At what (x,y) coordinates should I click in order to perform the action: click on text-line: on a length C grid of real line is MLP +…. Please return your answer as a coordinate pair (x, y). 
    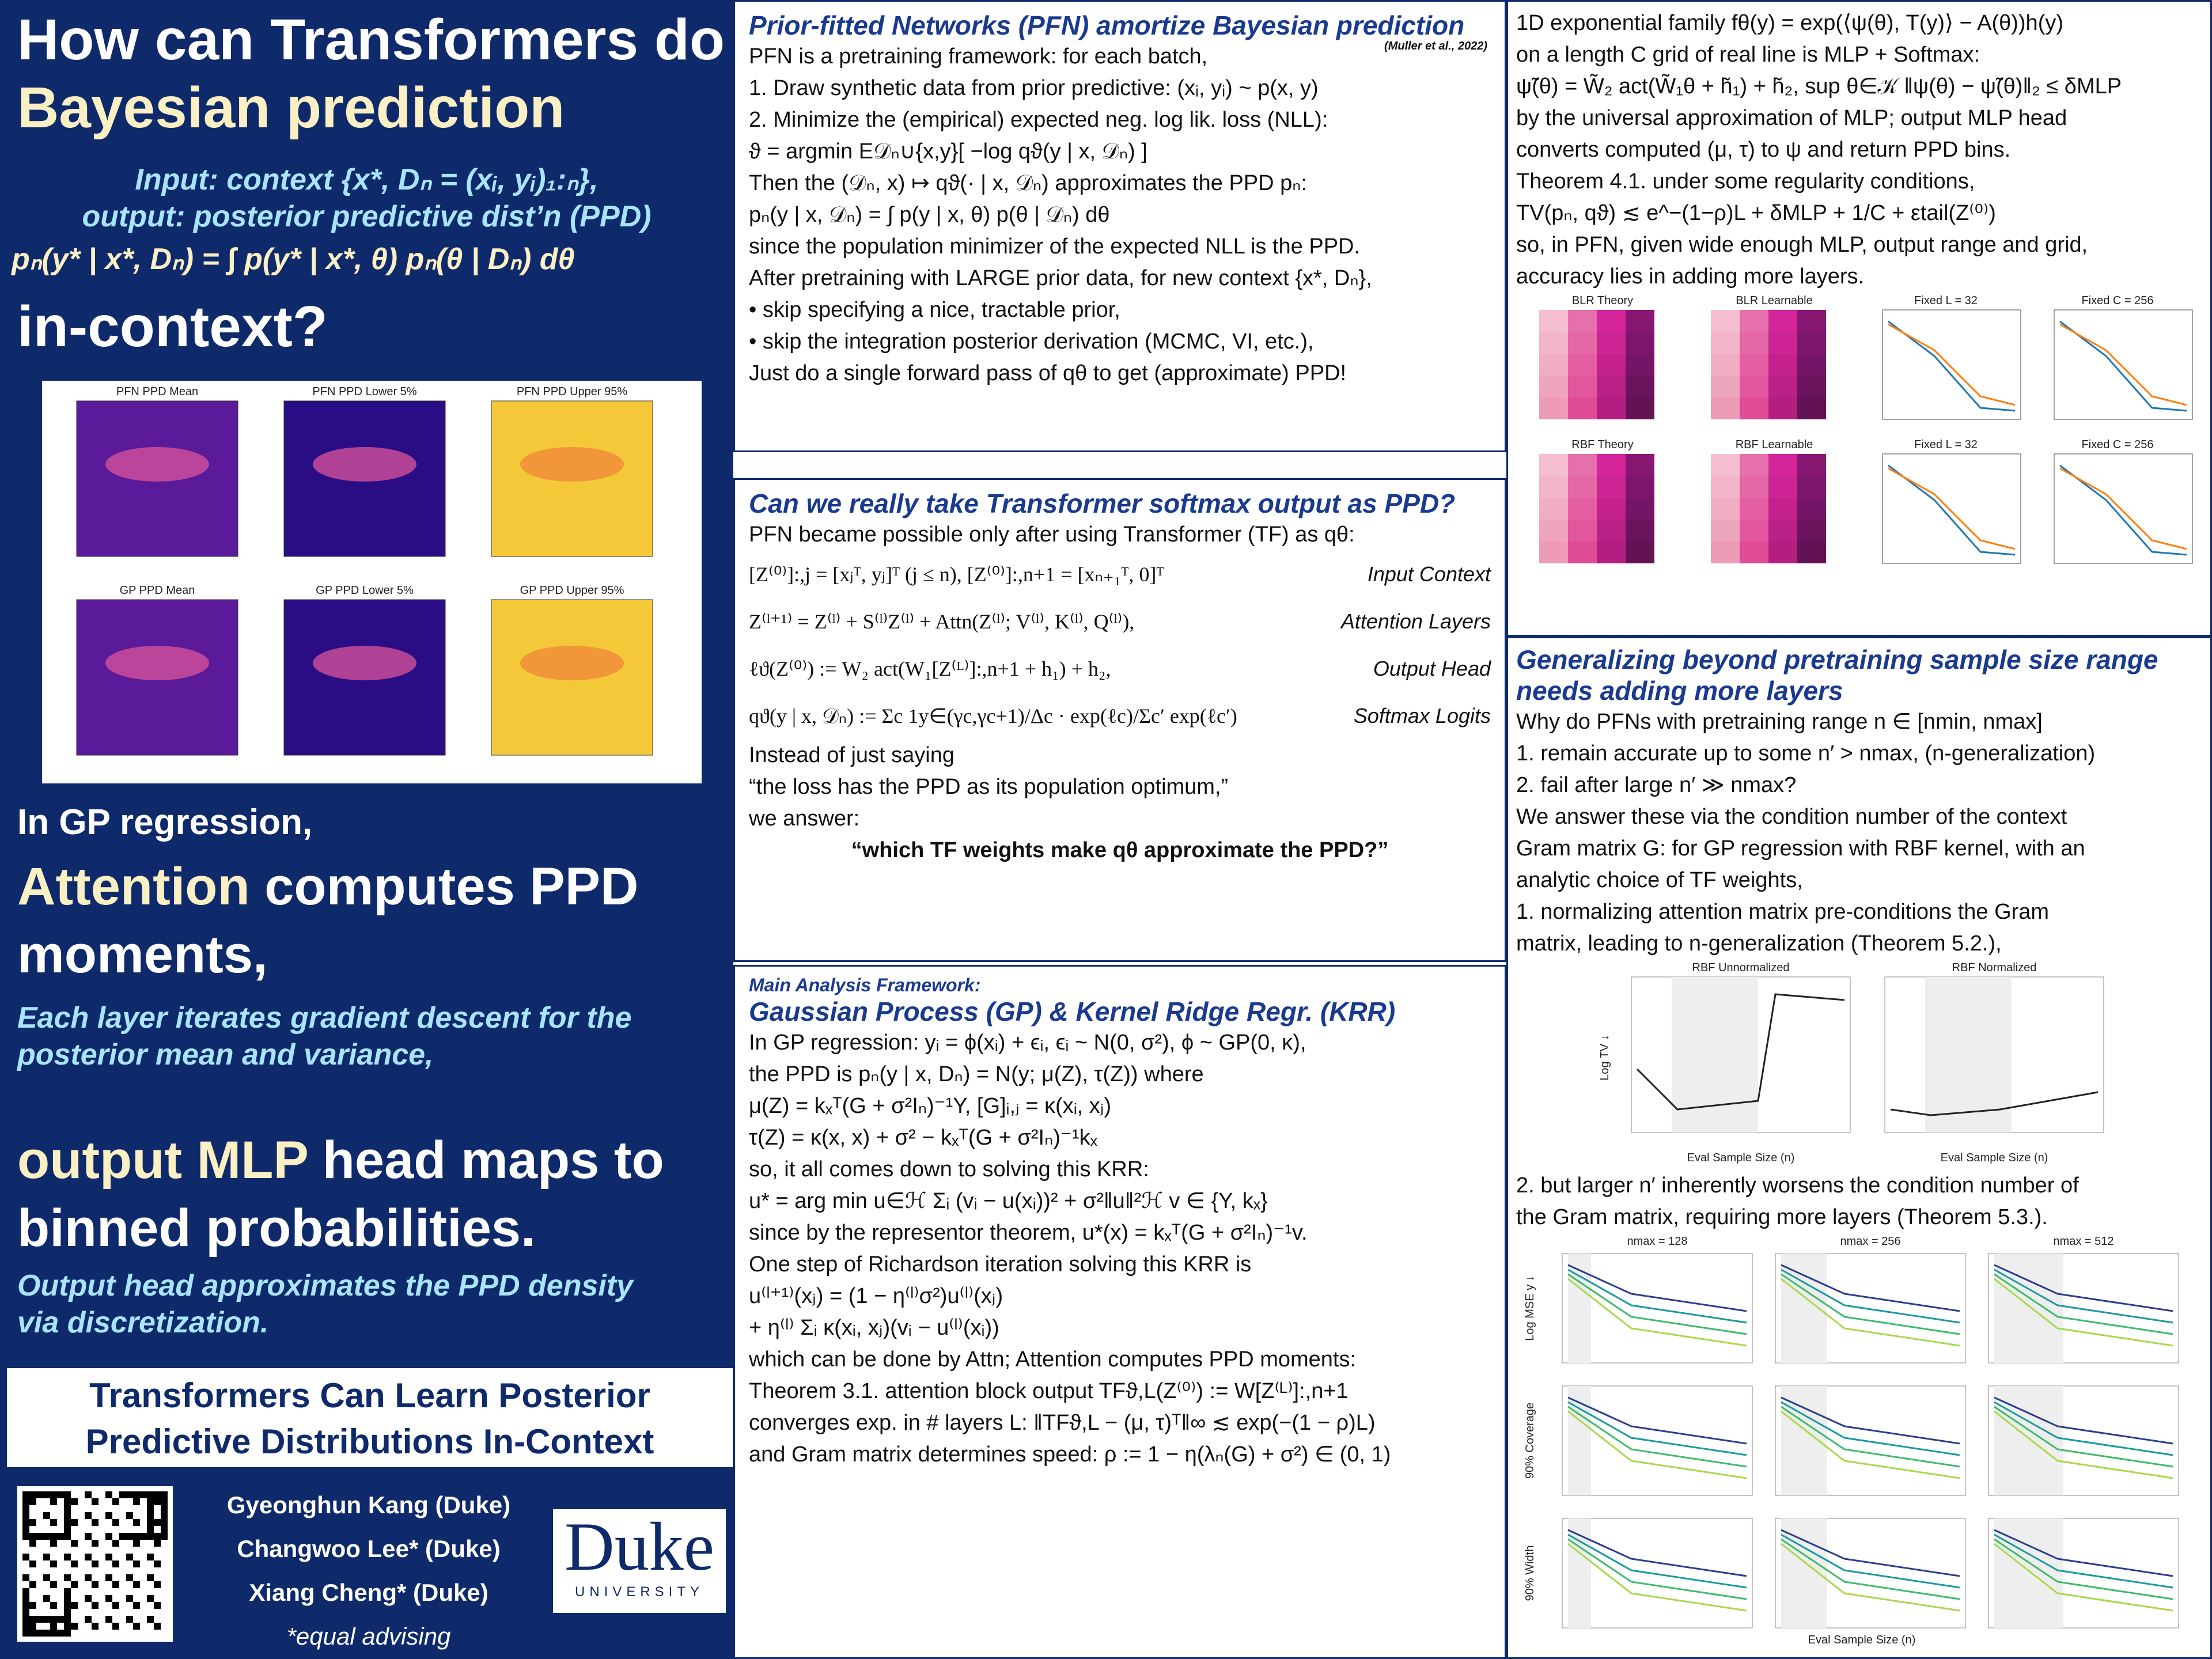
    Looking at the image, I should click on (1748, 55).